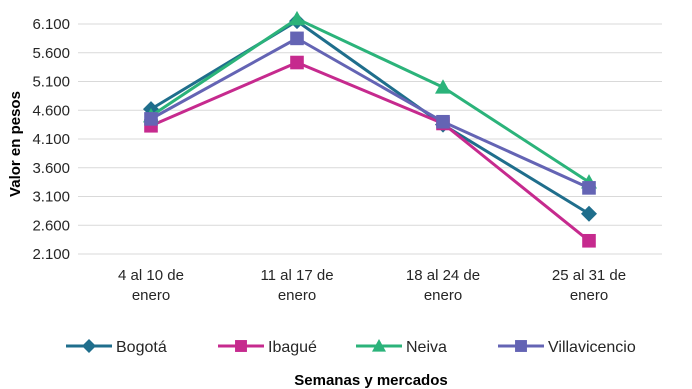  I want to click on legend-label: Bogotá, so click(141, 347).